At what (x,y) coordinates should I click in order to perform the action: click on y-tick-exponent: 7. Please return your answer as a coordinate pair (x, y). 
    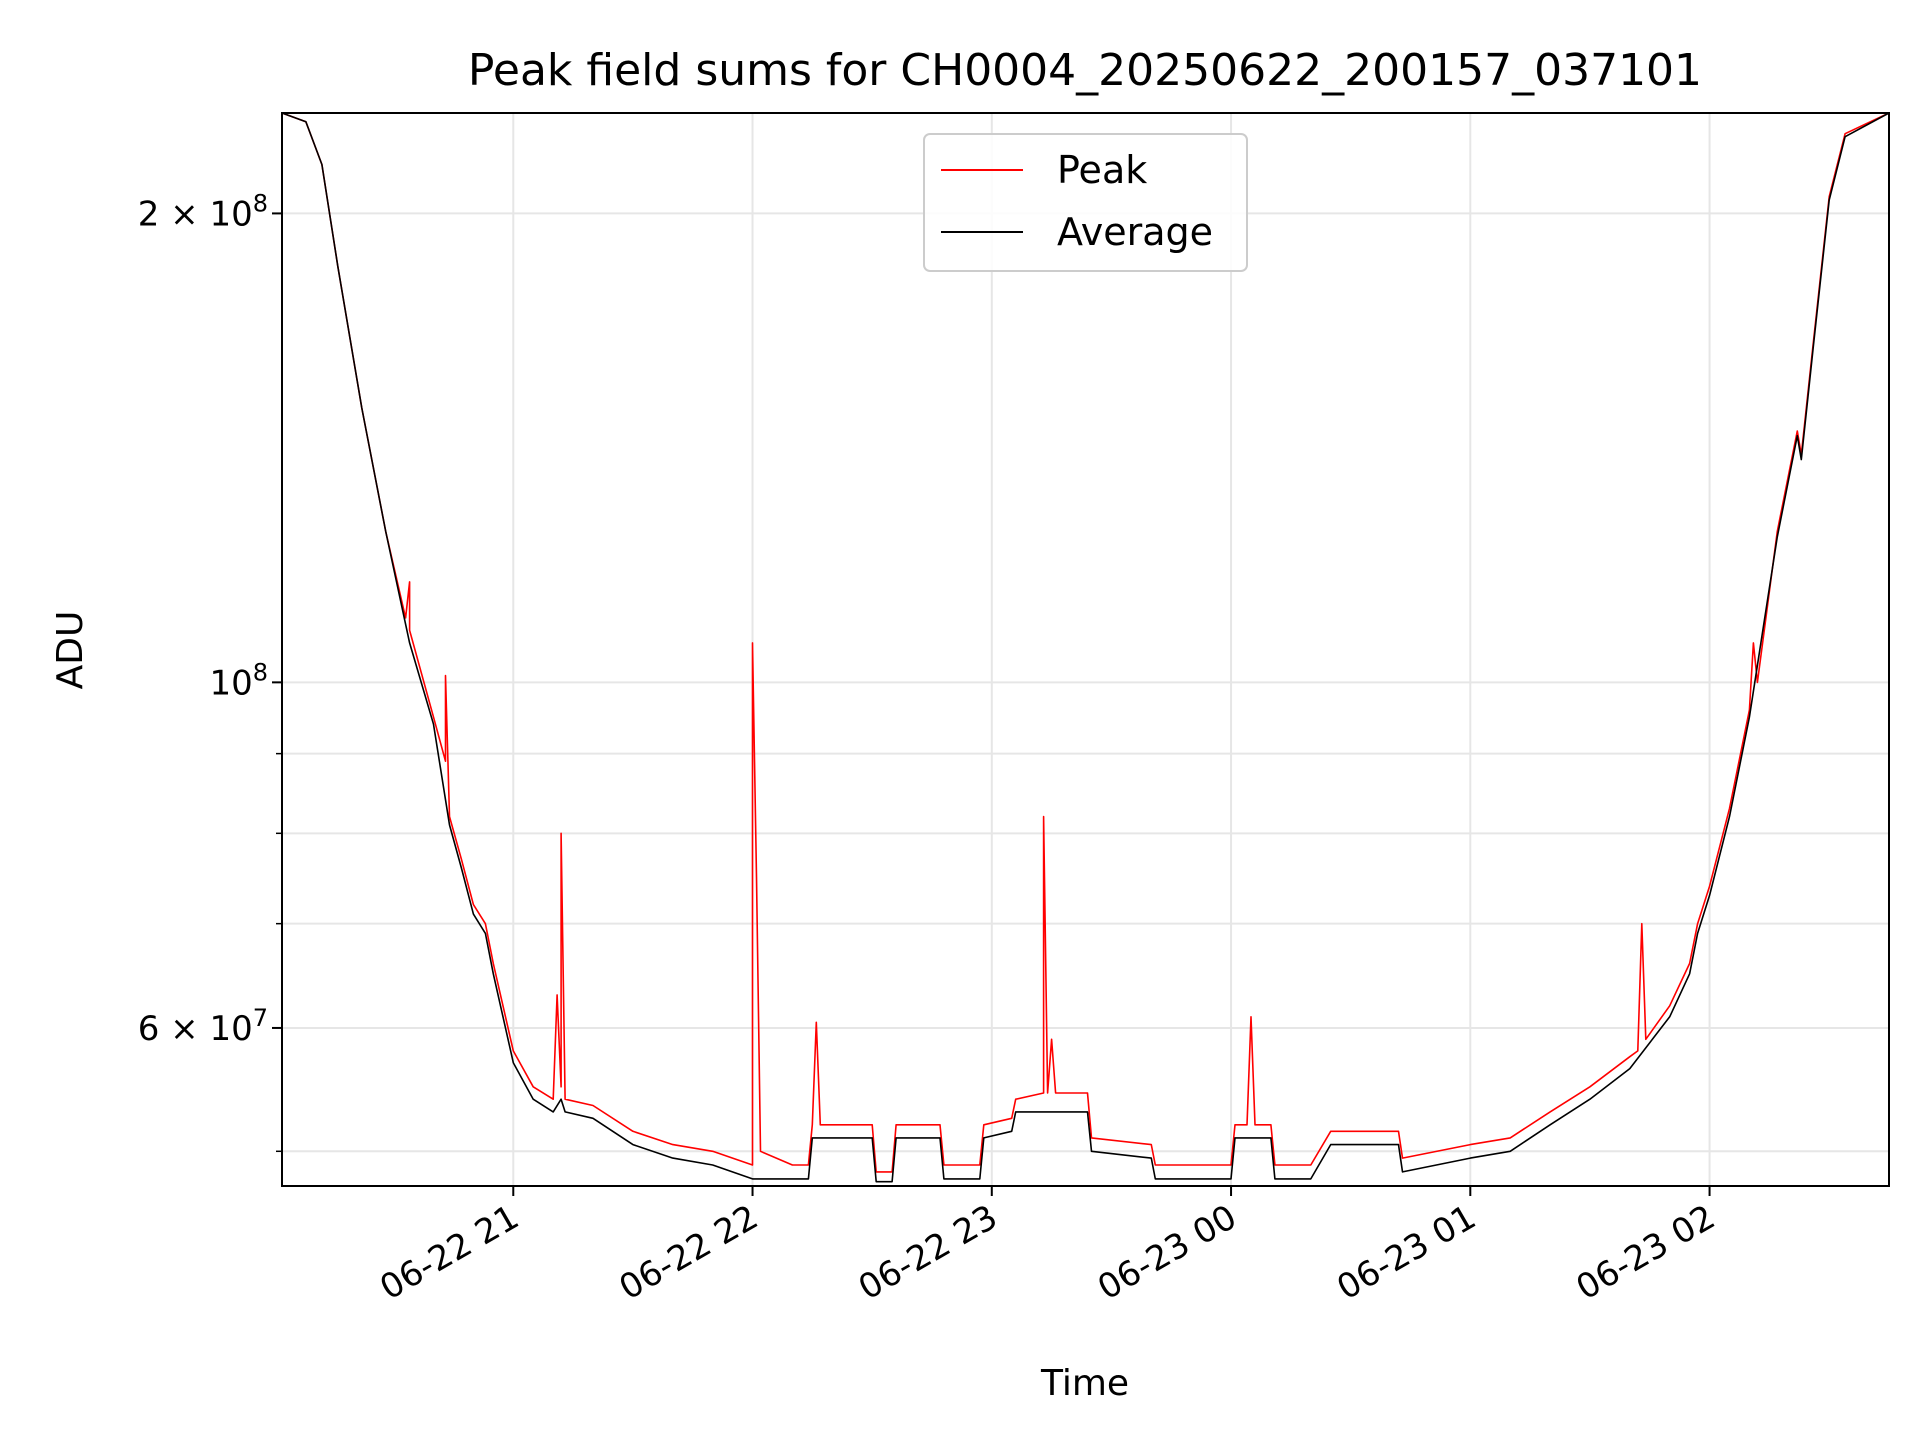
    Looking at the image, I should click on (260, 1018).